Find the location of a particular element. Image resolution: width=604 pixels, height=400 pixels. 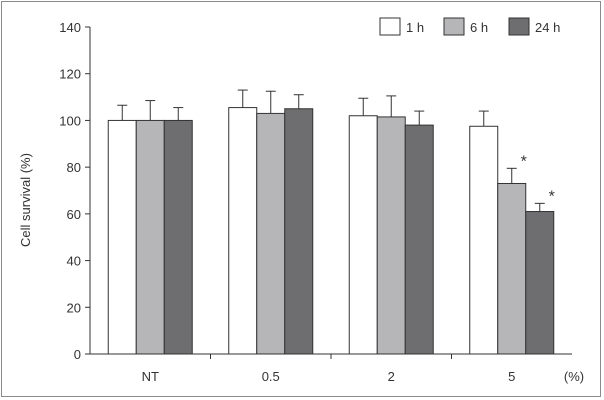

y-tick-label: 40 is located at coordinates (74, 261).